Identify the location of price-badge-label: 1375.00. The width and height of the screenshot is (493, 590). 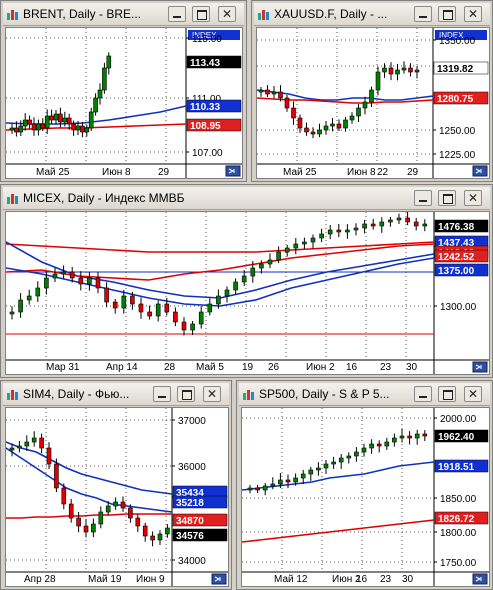
(456, 271).